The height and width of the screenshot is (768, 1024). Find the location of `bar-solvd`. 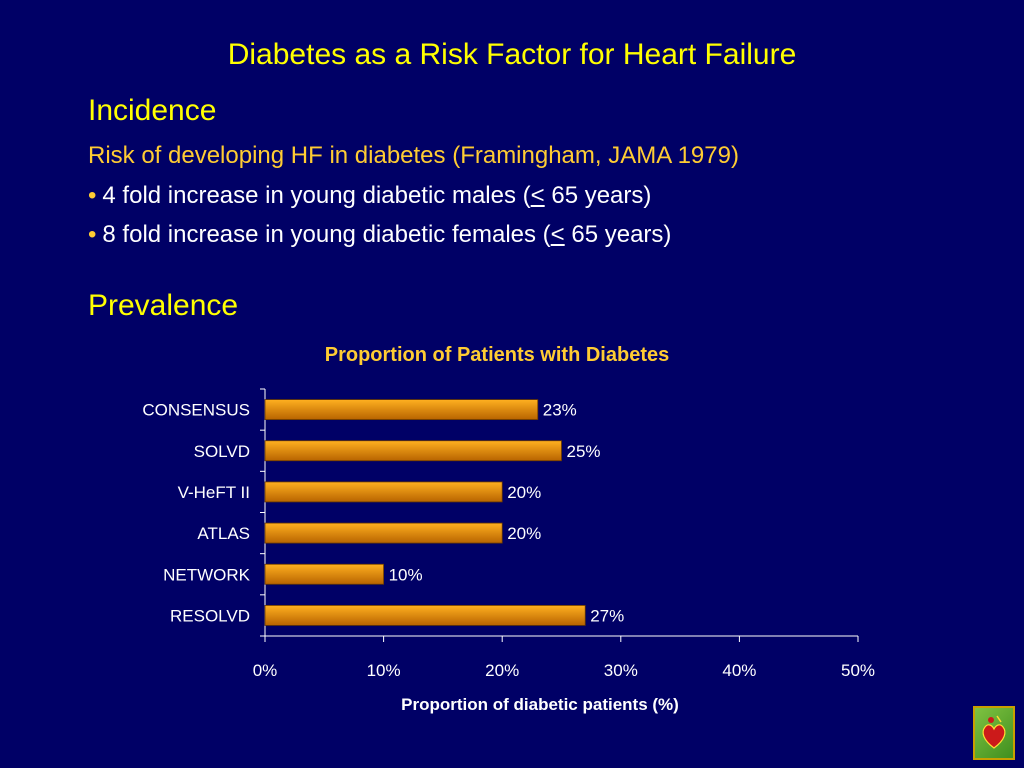

bar-solvd is located at coordinates (413, 451).